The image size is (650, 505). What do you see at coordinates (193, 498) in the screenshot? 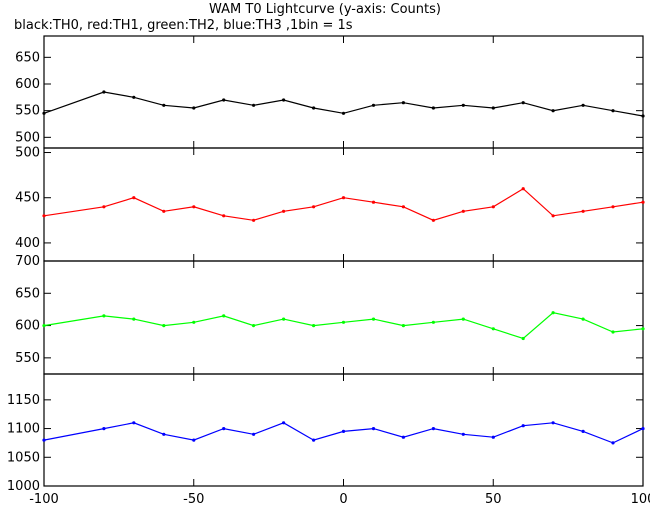
I see `x-tick-label: -50` at bounding box center [193, 498].